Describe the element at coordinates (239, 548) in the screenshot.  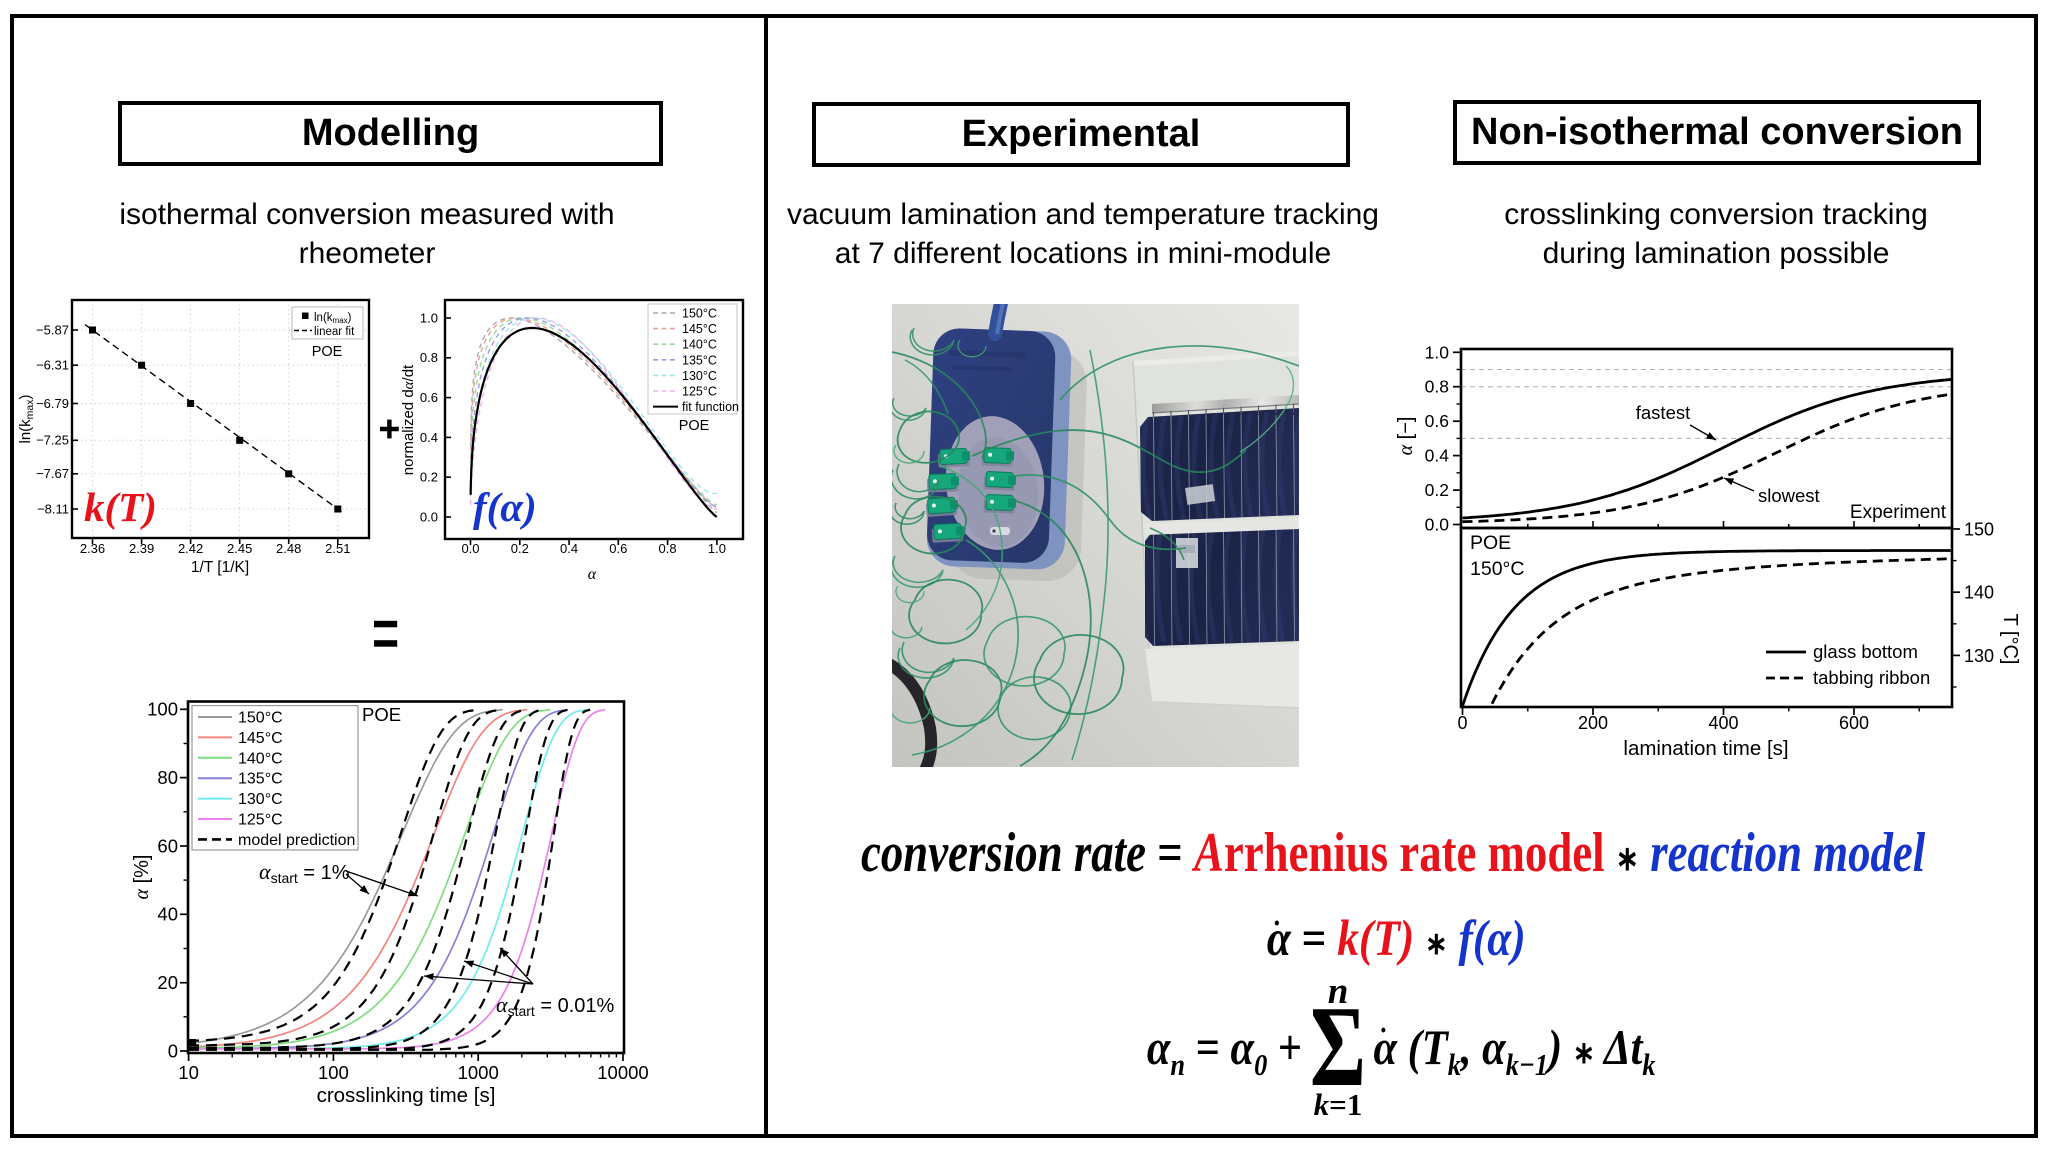
I see `svg-text: 2.45` at that location.